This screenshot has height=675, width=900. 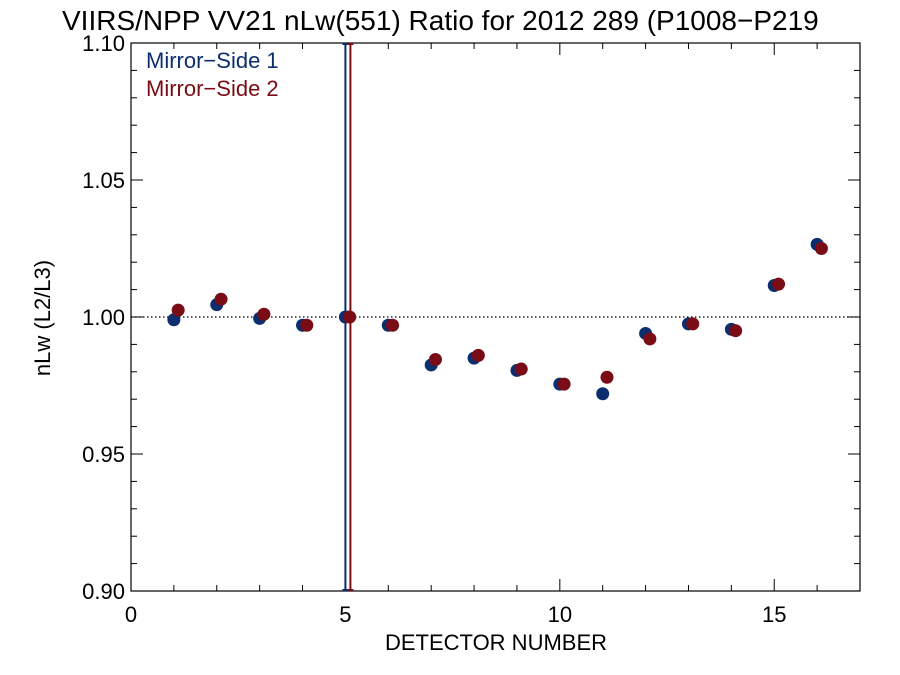 I want to click on legend-entry: Mirror−Side 1, so click(x=212, y=60).